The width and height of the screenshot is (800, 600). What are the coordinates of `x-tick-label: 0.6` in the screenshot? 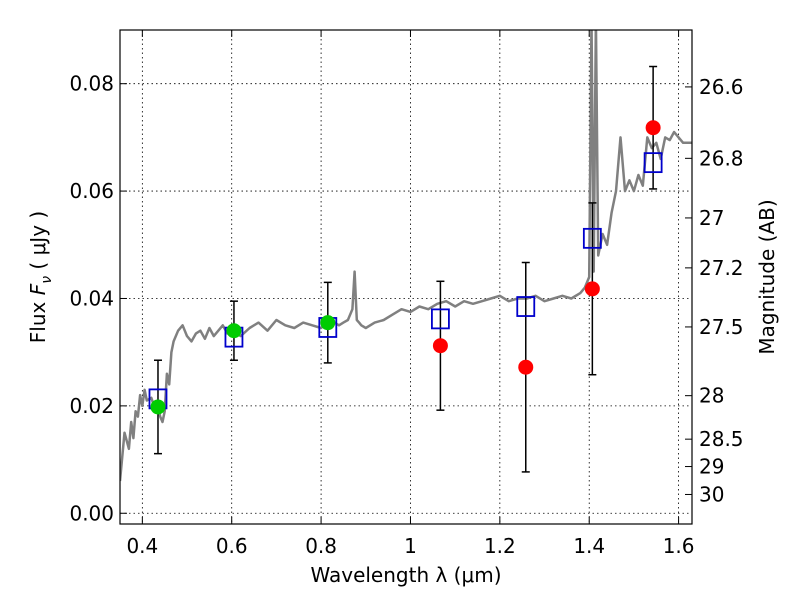 It's located at (232, 546).